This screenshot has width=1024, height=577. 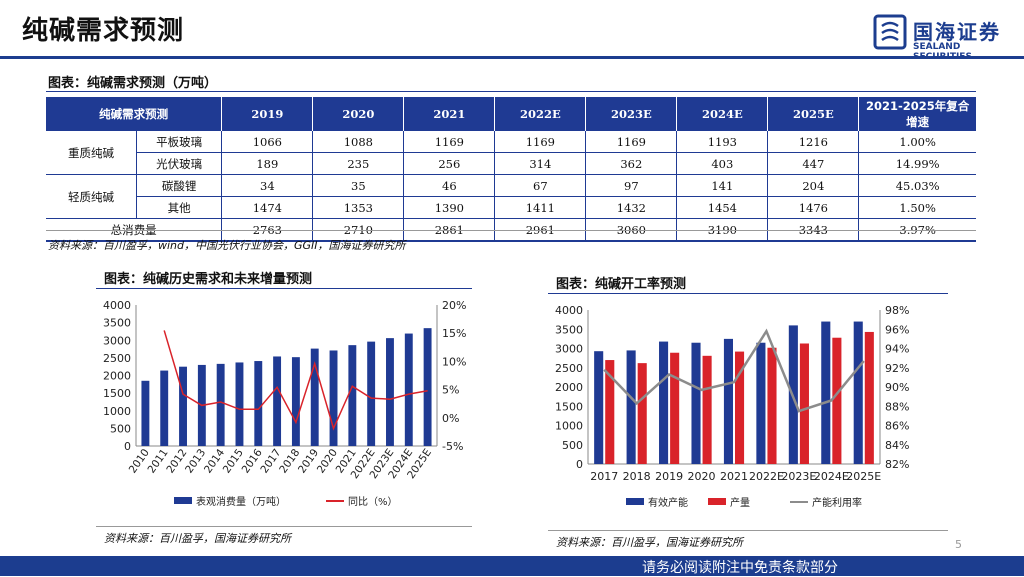 What do you see at coordinates (179, 163) in the screenshot?
I see `table-row-label: 光伏玻璃` at bounding box center [179, 163].